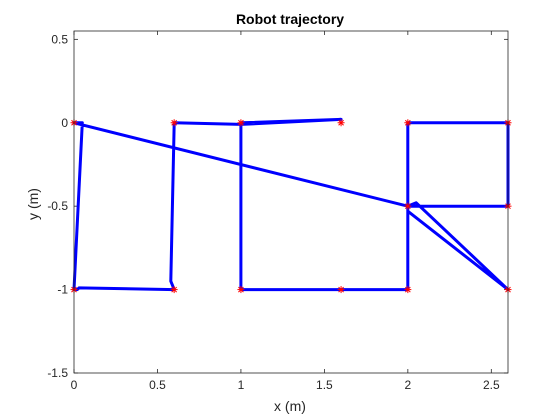 This screenshot has width=560, height=420. I want to click on y-tick-label: -0.5, so click(57, 206).